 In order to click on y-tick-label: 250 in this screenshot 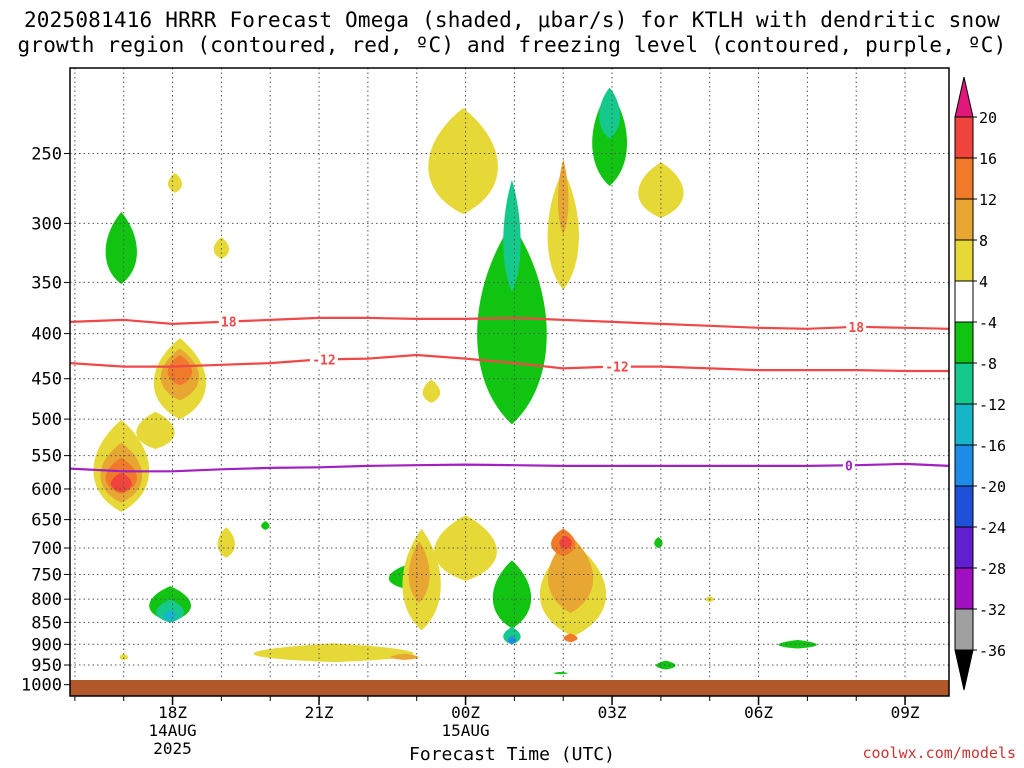, I will do `click(46, 154)`.